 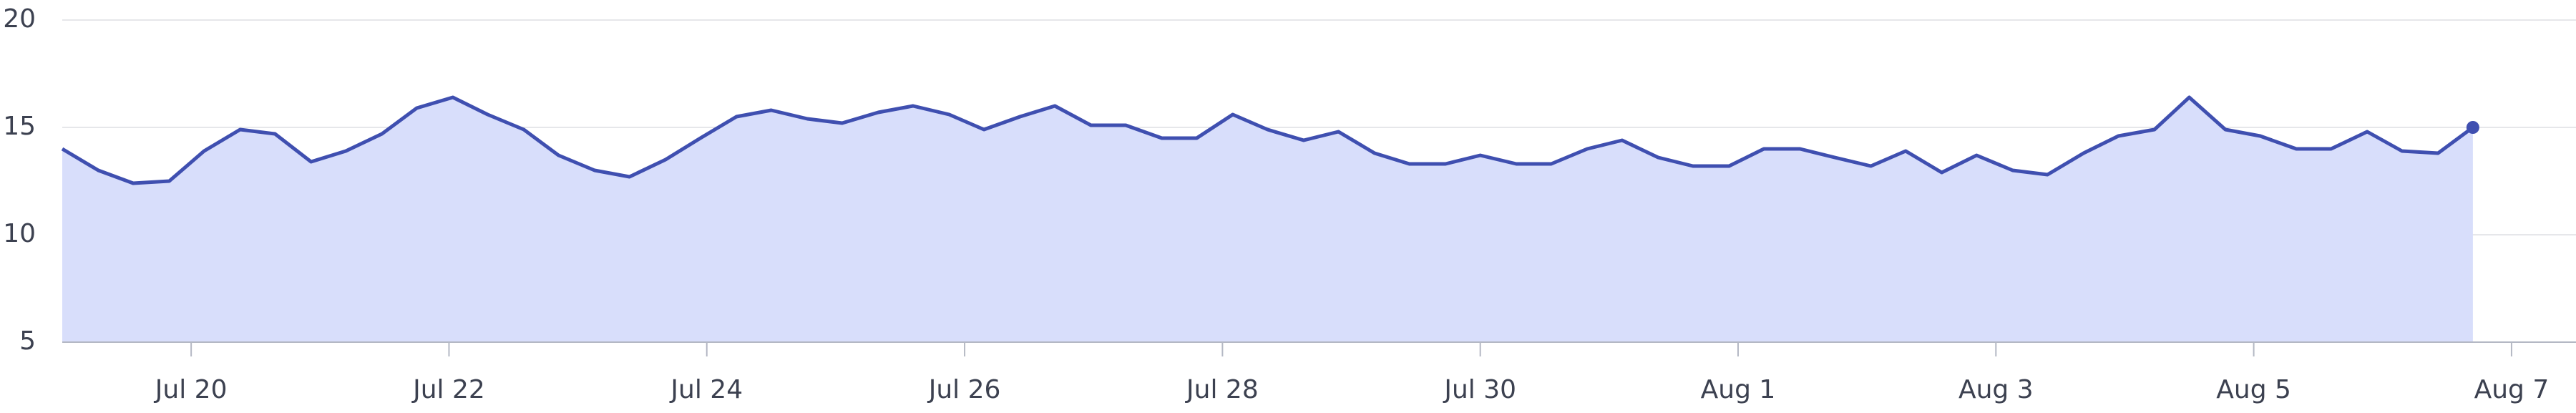 I want to click on x-tick-label: Jul 26, so click(x=964, y=389).